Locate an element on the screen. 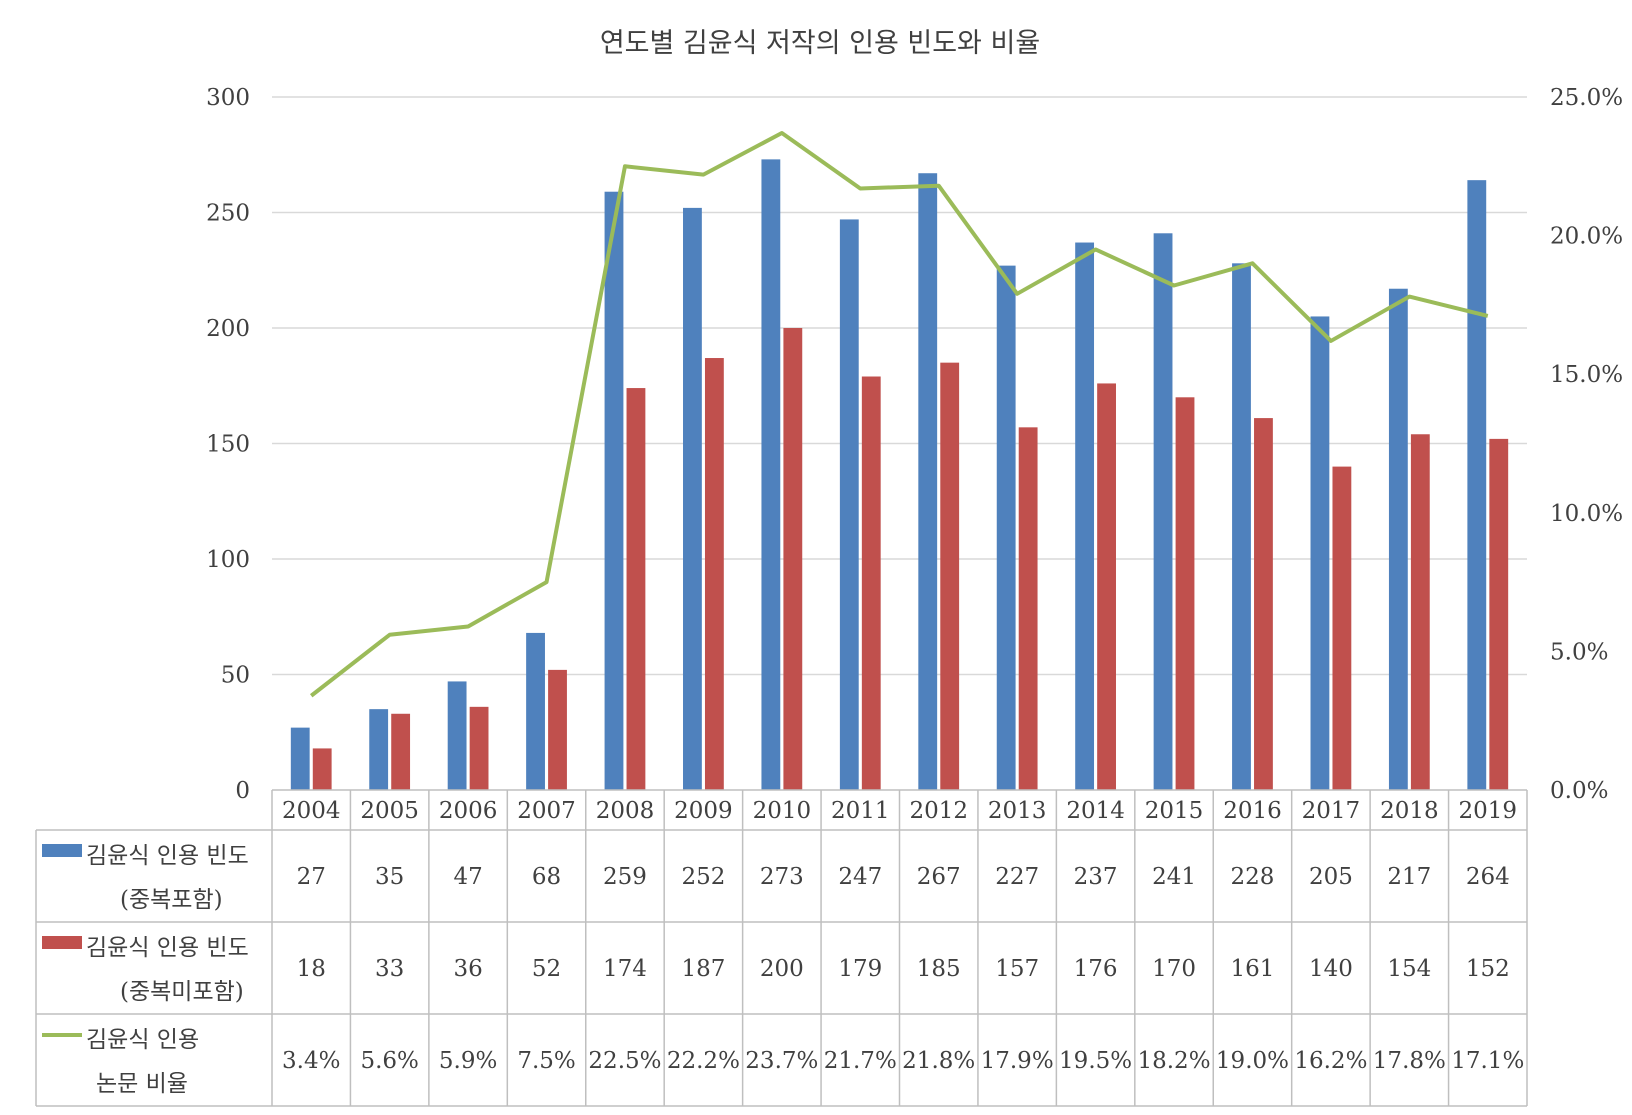 The width and height of the screenshot is (1632, 1115). left-axis: 0 50 100 150 200 250 300 is located at coordinates (228, 444).